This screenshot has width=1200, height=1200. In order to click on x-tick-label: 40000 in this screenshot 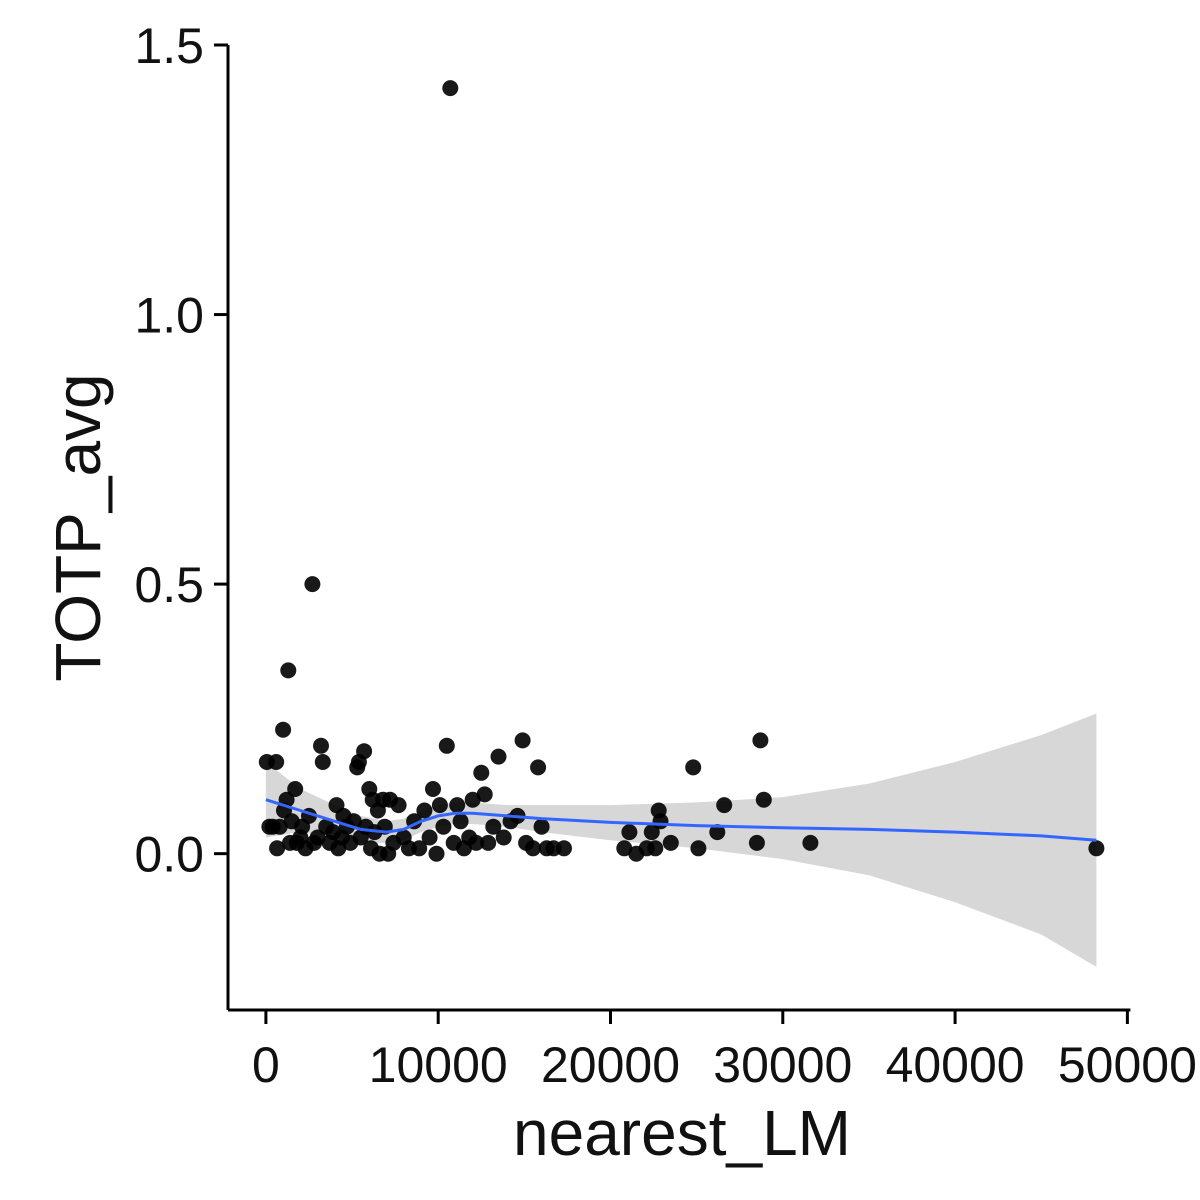, I will do `click(955, 1065)`.